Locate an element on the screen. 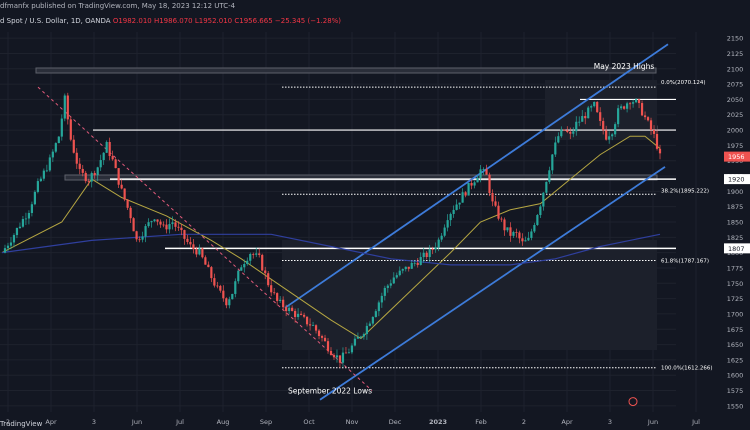 The image size is (750, 430). upper-band is located at coordinates (346, 70).